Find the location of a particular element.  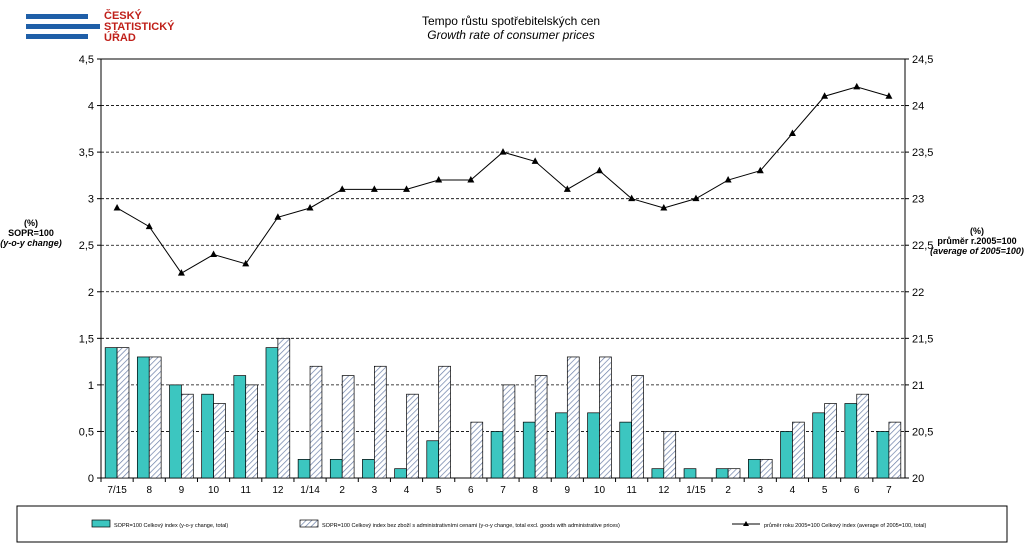

legend-swatch-excl-admin is located at coordinates (309, 523).